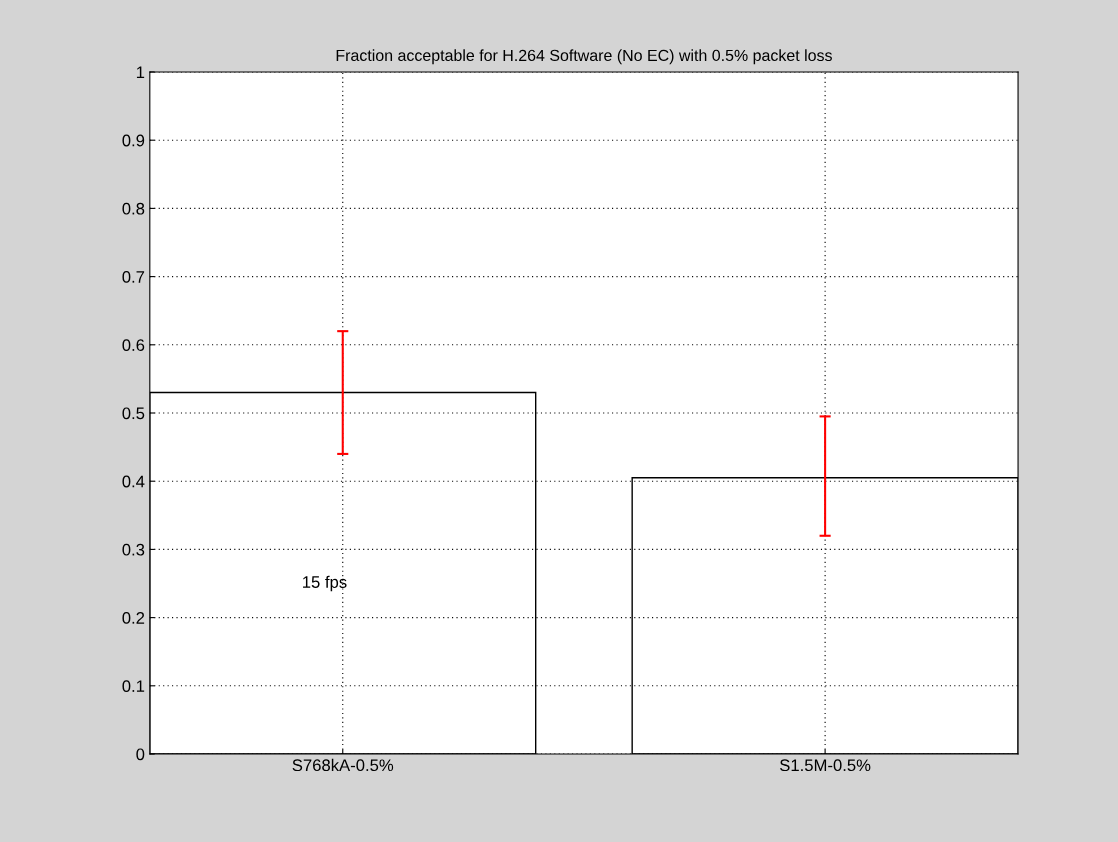 The height and width of the screenshot is (842, 1118). Describe the element at coordinates (140, 754) in the screenshot. I see `y-tick-label: 0` at that location.